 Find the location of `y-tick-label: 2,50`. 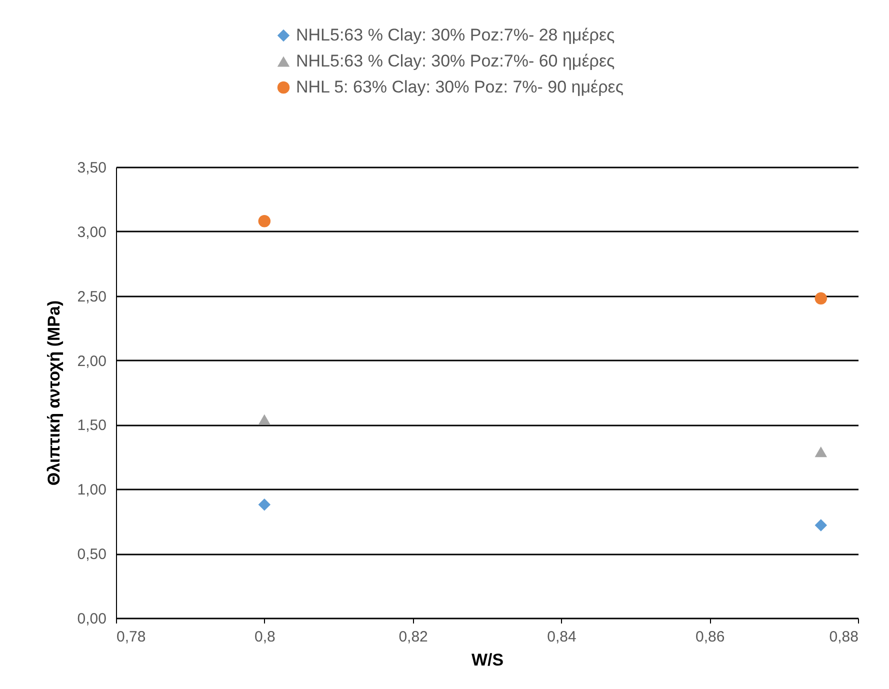

y-tick-label: 2,50 is located at coordinates (91, 297).